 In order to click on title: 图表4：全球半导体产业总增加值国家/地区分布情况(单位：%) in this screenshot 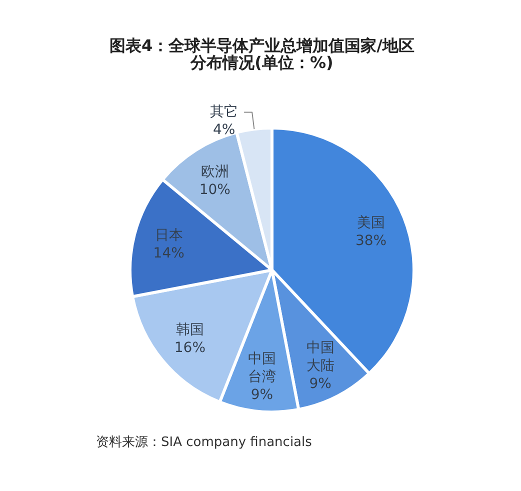, I will do `click(262, 54)`.